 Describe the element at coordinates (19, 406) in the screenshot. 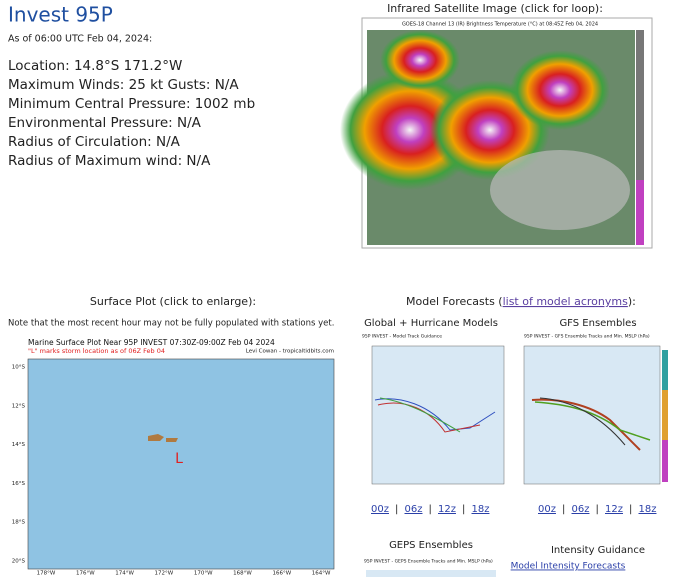

I see `lat-label: 12°S` at that location.